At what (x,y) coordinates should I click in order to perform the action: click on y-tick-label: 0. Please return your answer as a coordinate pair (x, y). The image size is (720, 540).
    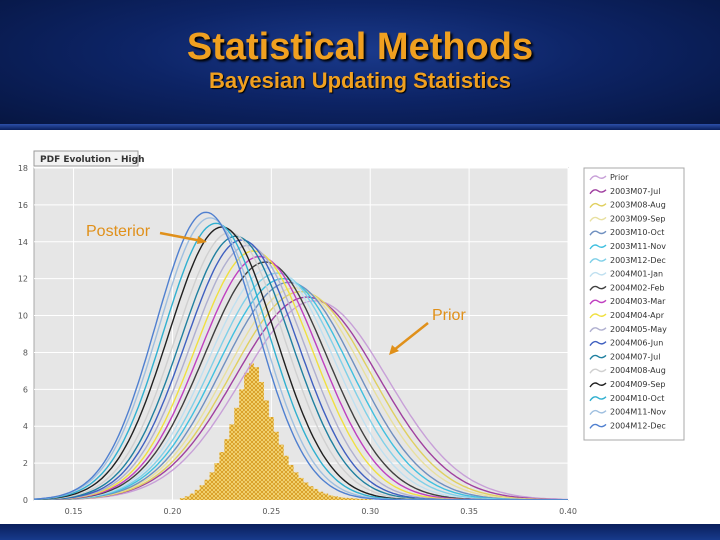
    Looking at the image, I should click on (25, 500).